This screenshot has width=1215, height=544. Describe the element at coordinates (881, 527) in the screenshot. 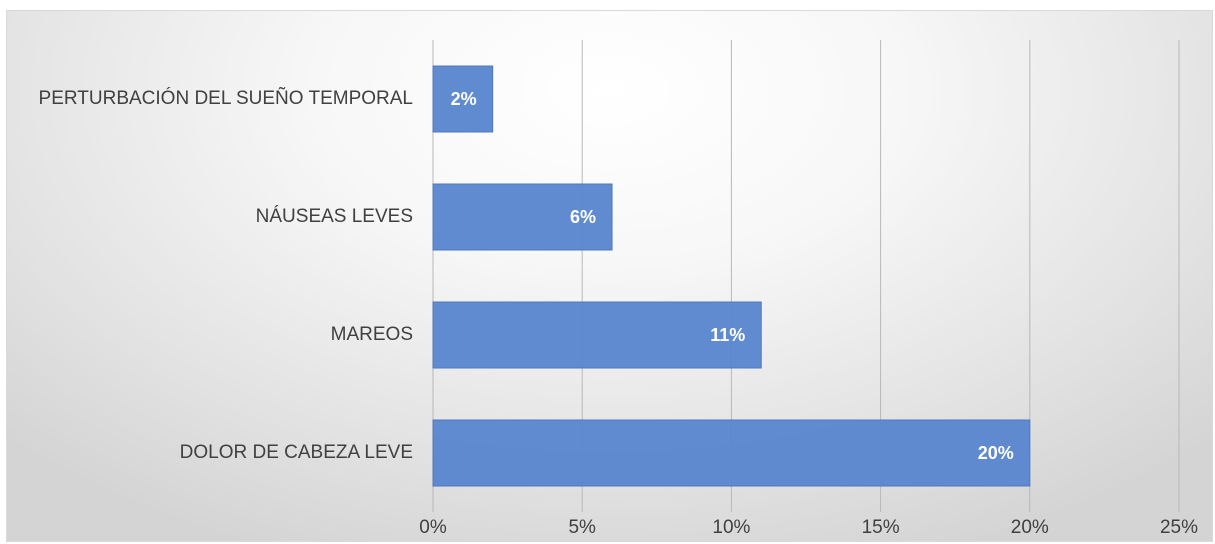

I see `x-tick-label: 15%` at that location.